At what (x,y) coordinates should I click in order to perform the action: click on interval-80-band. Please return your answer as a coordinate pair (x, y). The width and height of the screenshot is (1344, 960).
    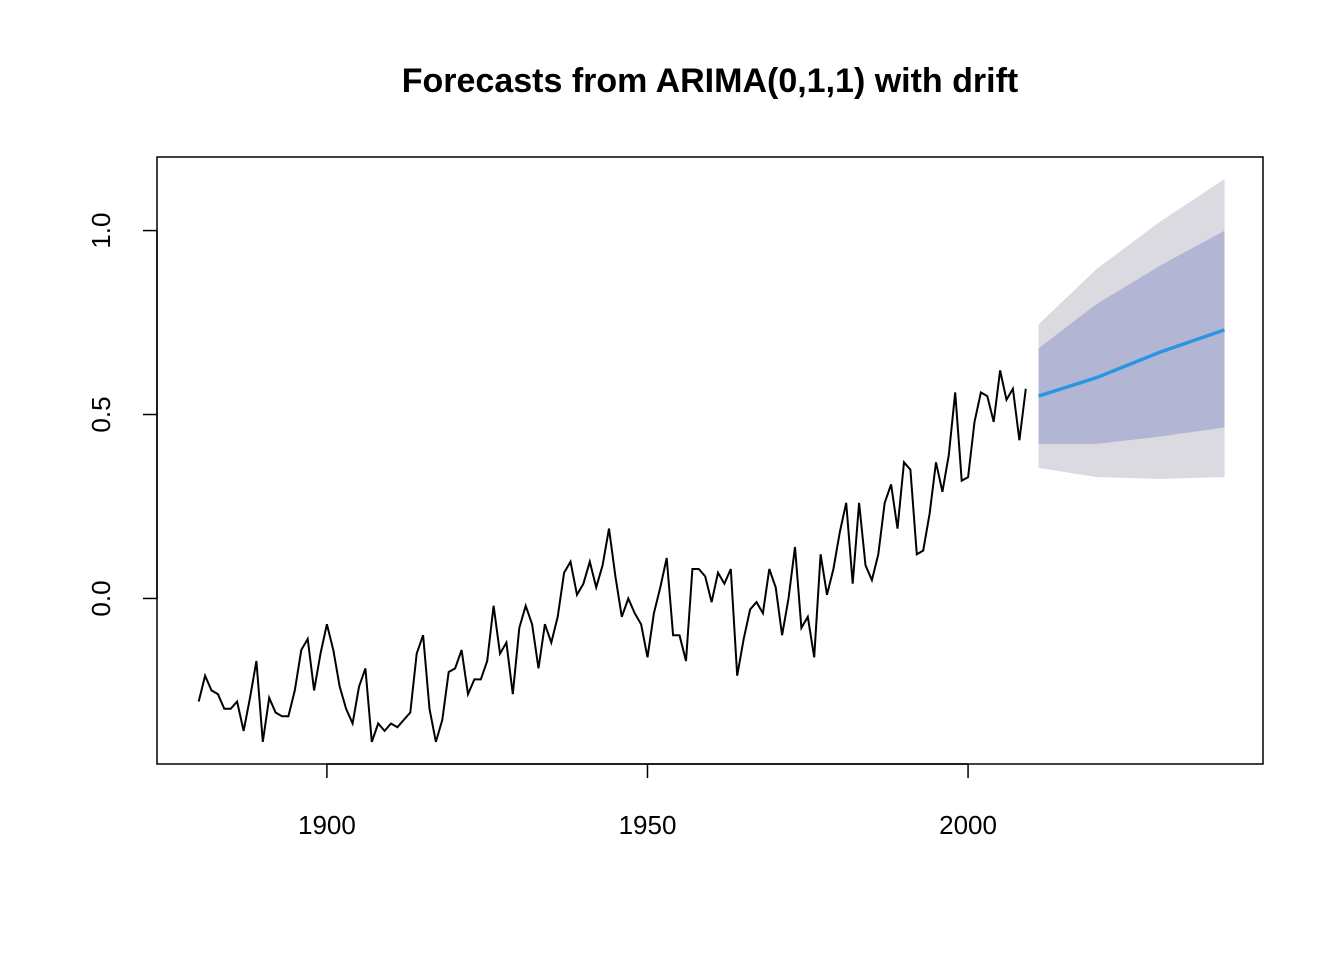
    Looking at the image, I should click on (1131, 337).